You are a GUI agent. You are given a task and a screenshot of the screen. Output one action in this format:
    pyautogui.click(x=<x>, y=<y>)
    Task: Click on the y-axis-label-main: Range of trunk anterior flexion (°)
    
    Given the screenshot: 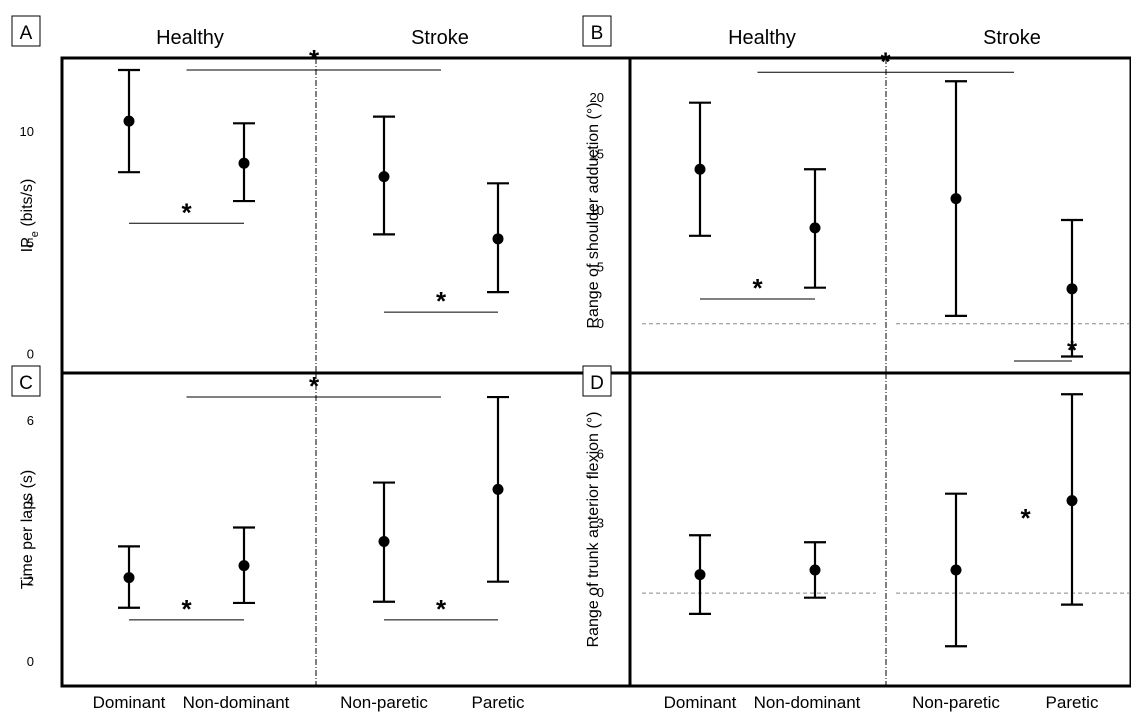 What is the action you would take?
    pyautogui.click(x=593, y=530)
    